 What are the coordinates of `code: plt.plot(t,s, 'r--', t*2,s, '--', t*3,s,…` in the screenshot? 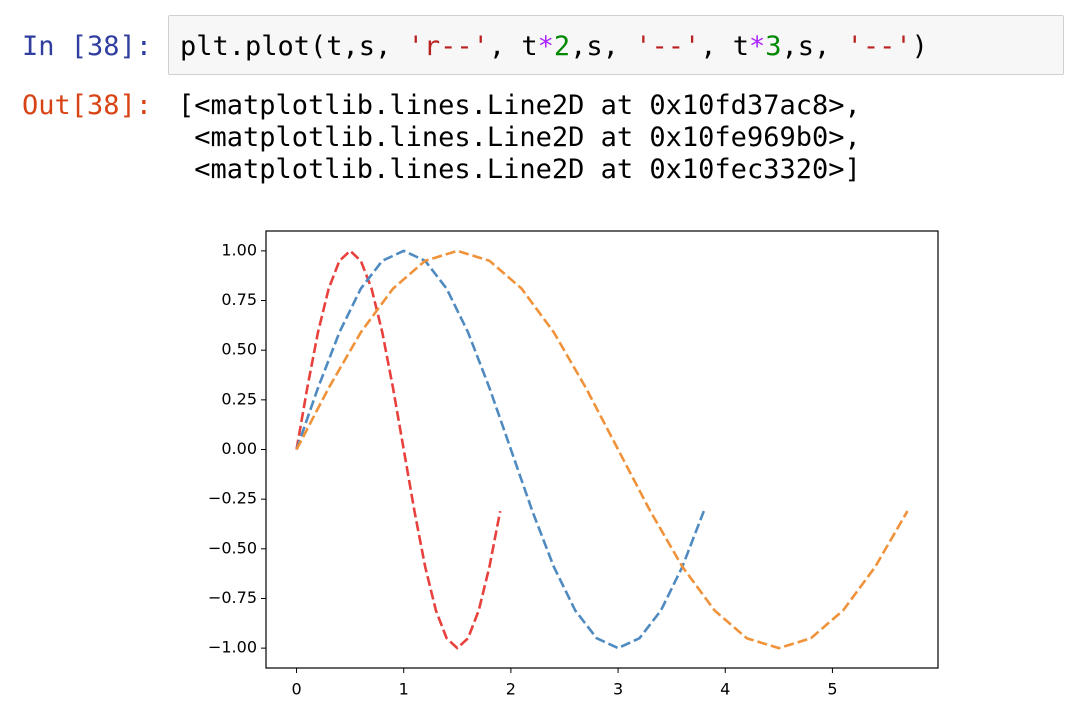 It's located at (554, 47).